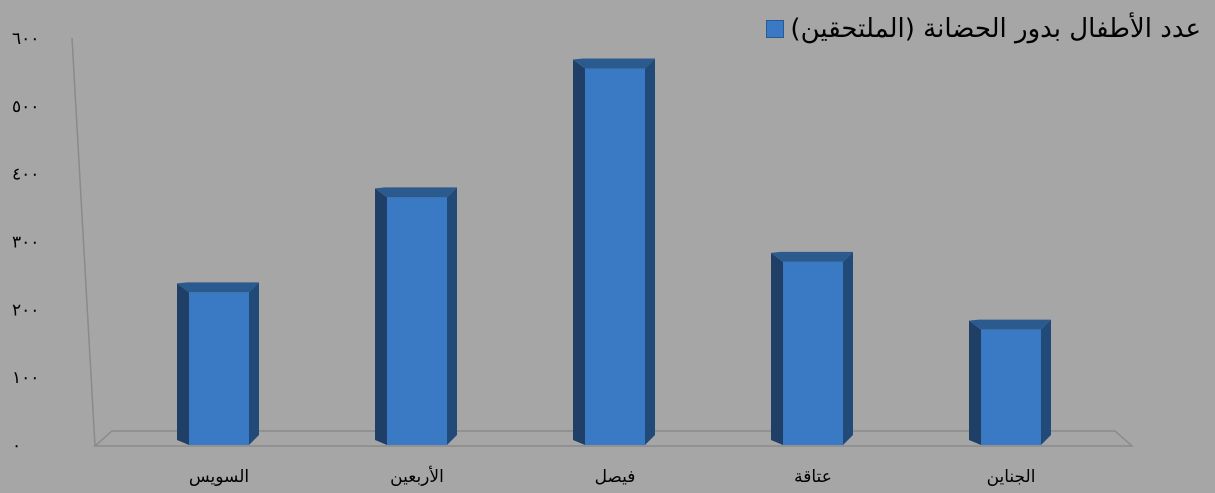 Image resolution: width=1215 pixels, height=493 pixels. I want to click on axis-wall-line, so click(83, 242).